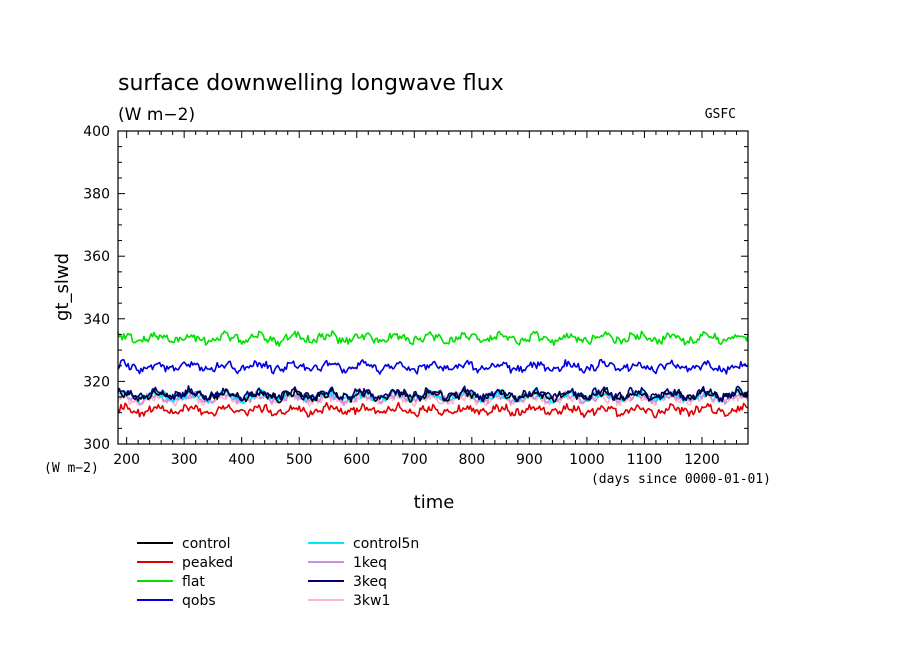 The image size is (904, 654). What do you see at coordinates (434, 502) in the screenshot?
I see `x-axis-title: time` at bounding box center [434, 502].